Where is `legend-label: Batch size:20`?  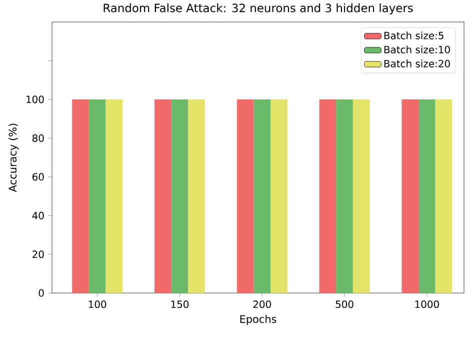
legend-label: Batch size:20 is located at coordinates (417, 64).